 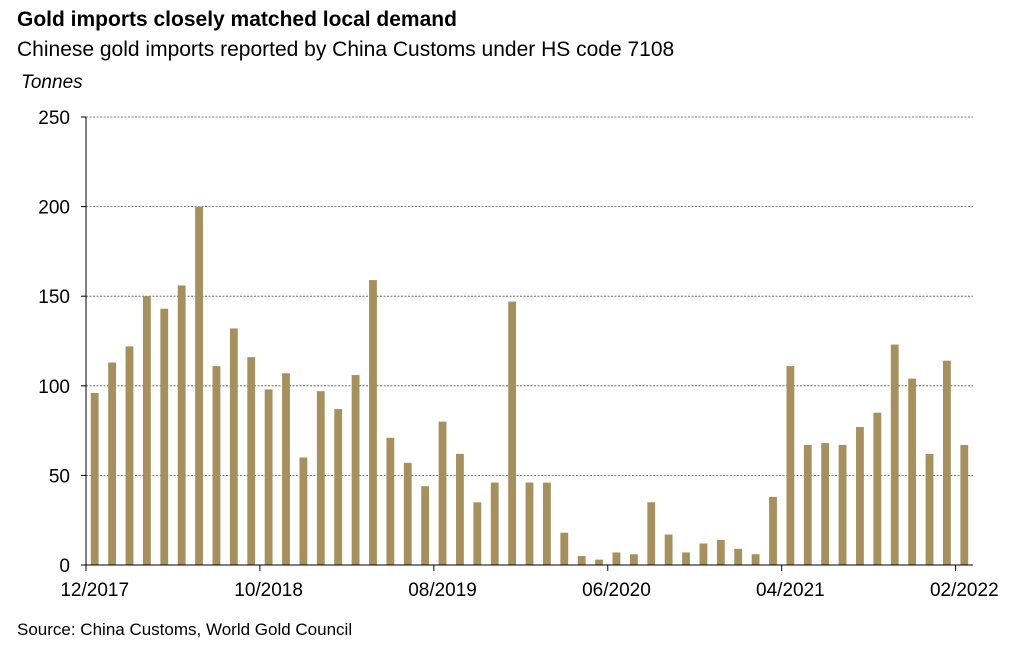 I want to click on y-tick-label: 50, so click(x=59, y=476).